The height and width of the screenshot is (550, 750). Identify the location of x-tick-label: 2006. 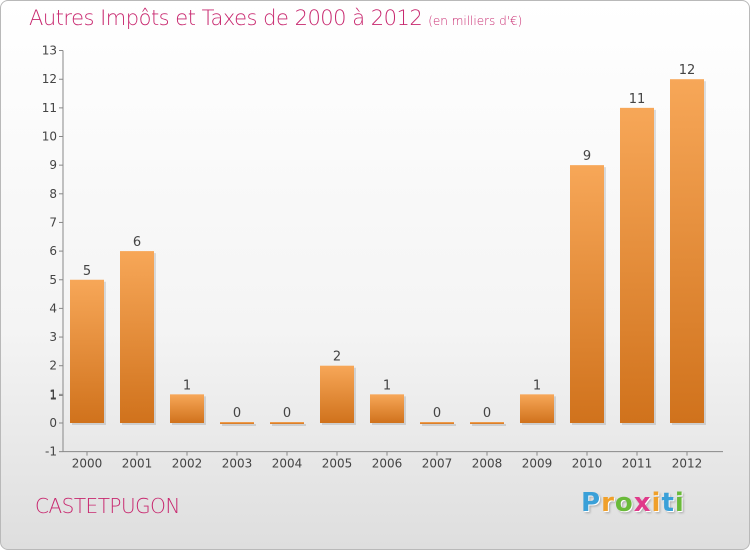
(387, 464).